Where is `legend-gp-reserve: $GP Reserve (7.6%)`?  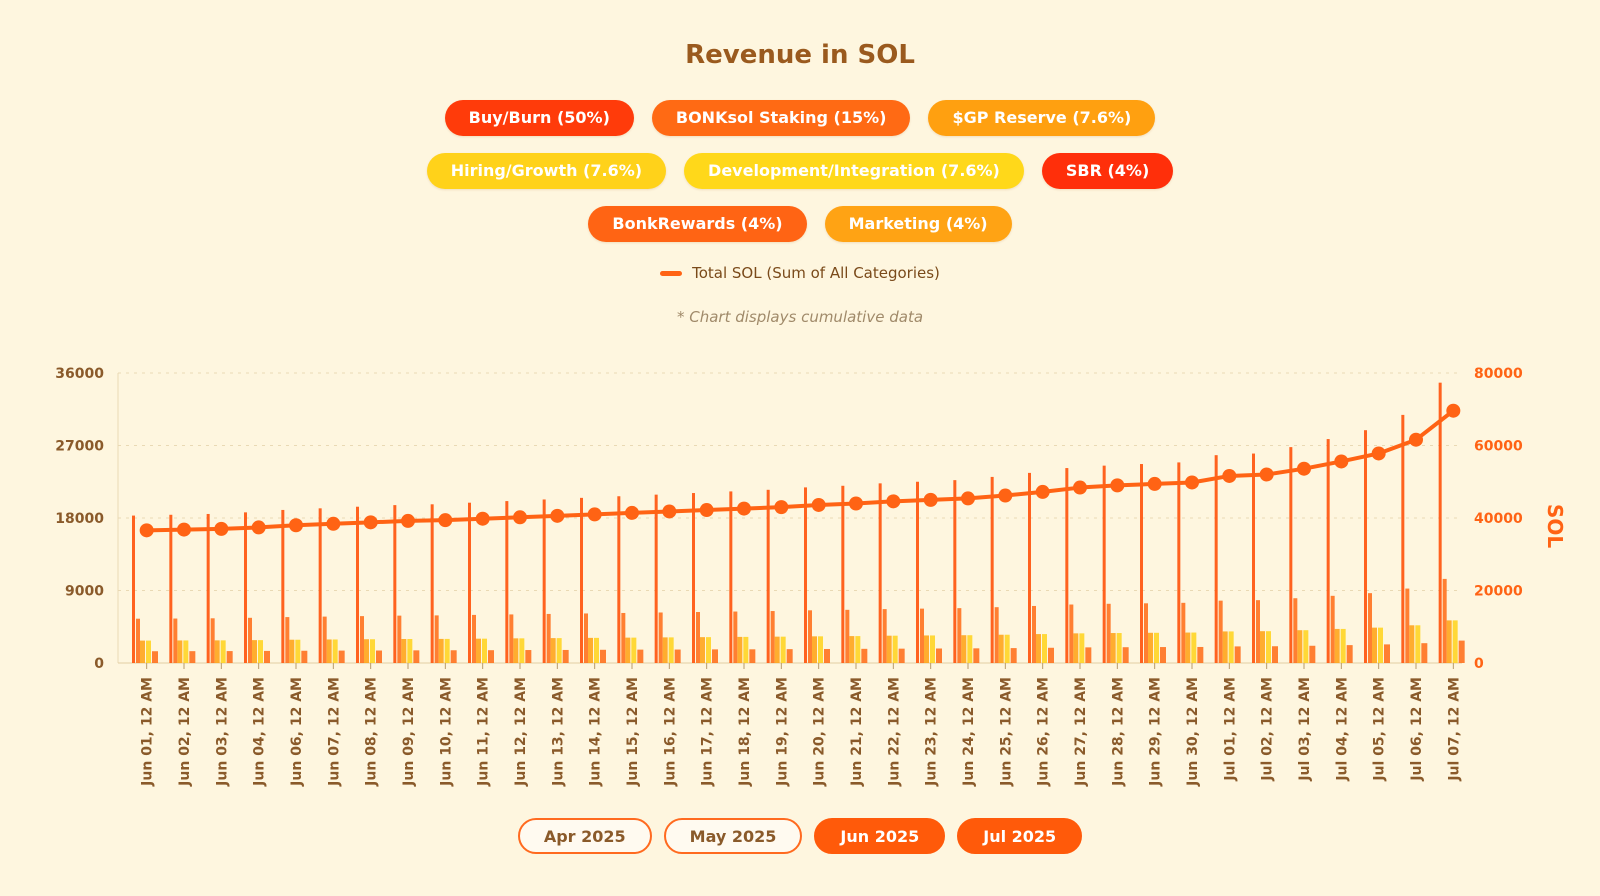 legend-gp-reserve: $GP Reserve (7.6%) is located at coordinates (1042, 118).